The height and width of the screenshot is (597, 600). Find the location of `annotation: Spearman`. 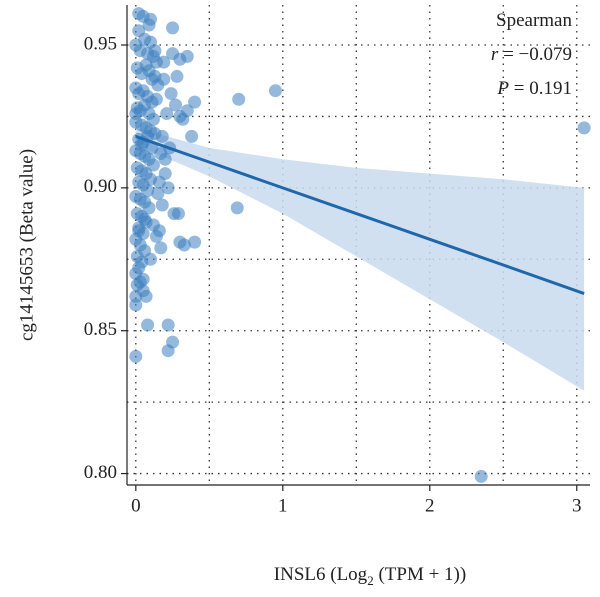

annotation: Spearman is located at coordinates (534, 20).